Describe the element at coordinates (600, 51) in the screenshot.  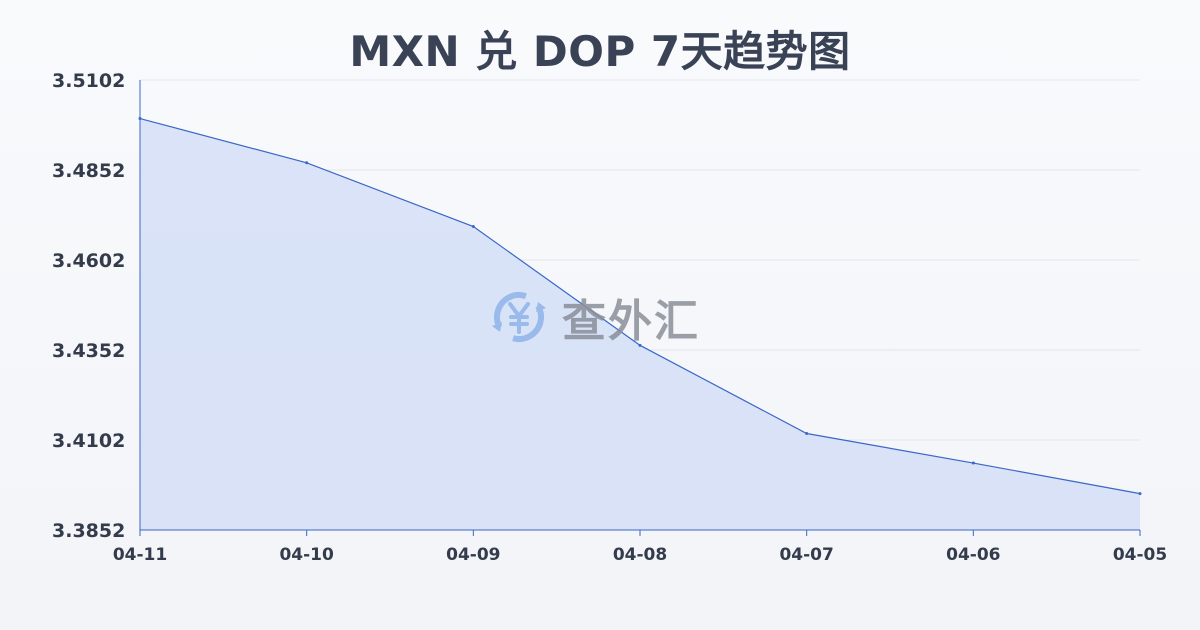
I see `chart-title: MXN 兑 DOP 7天趋势图` at that location.